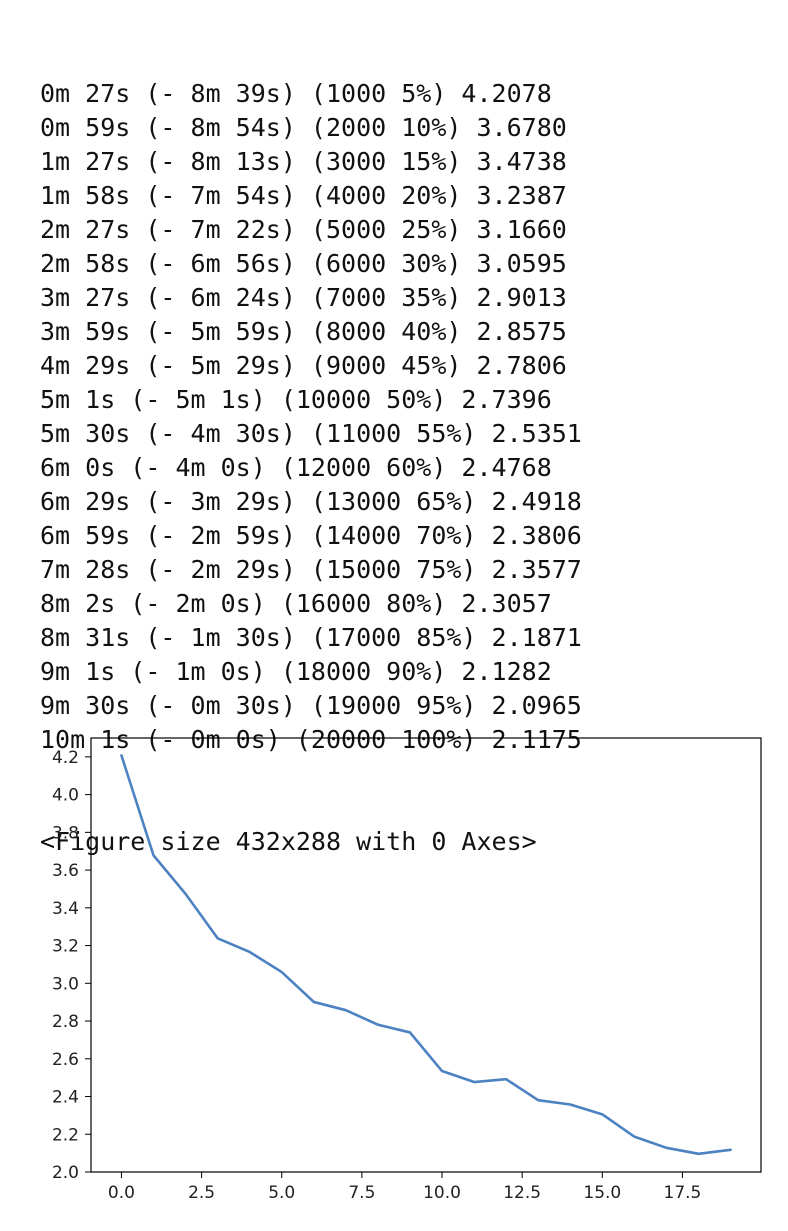  What do you see at coordinates (65, 1098) in the screenshot?
I see `y-tick-label: 2.4` at bounding box center [65, 1098].